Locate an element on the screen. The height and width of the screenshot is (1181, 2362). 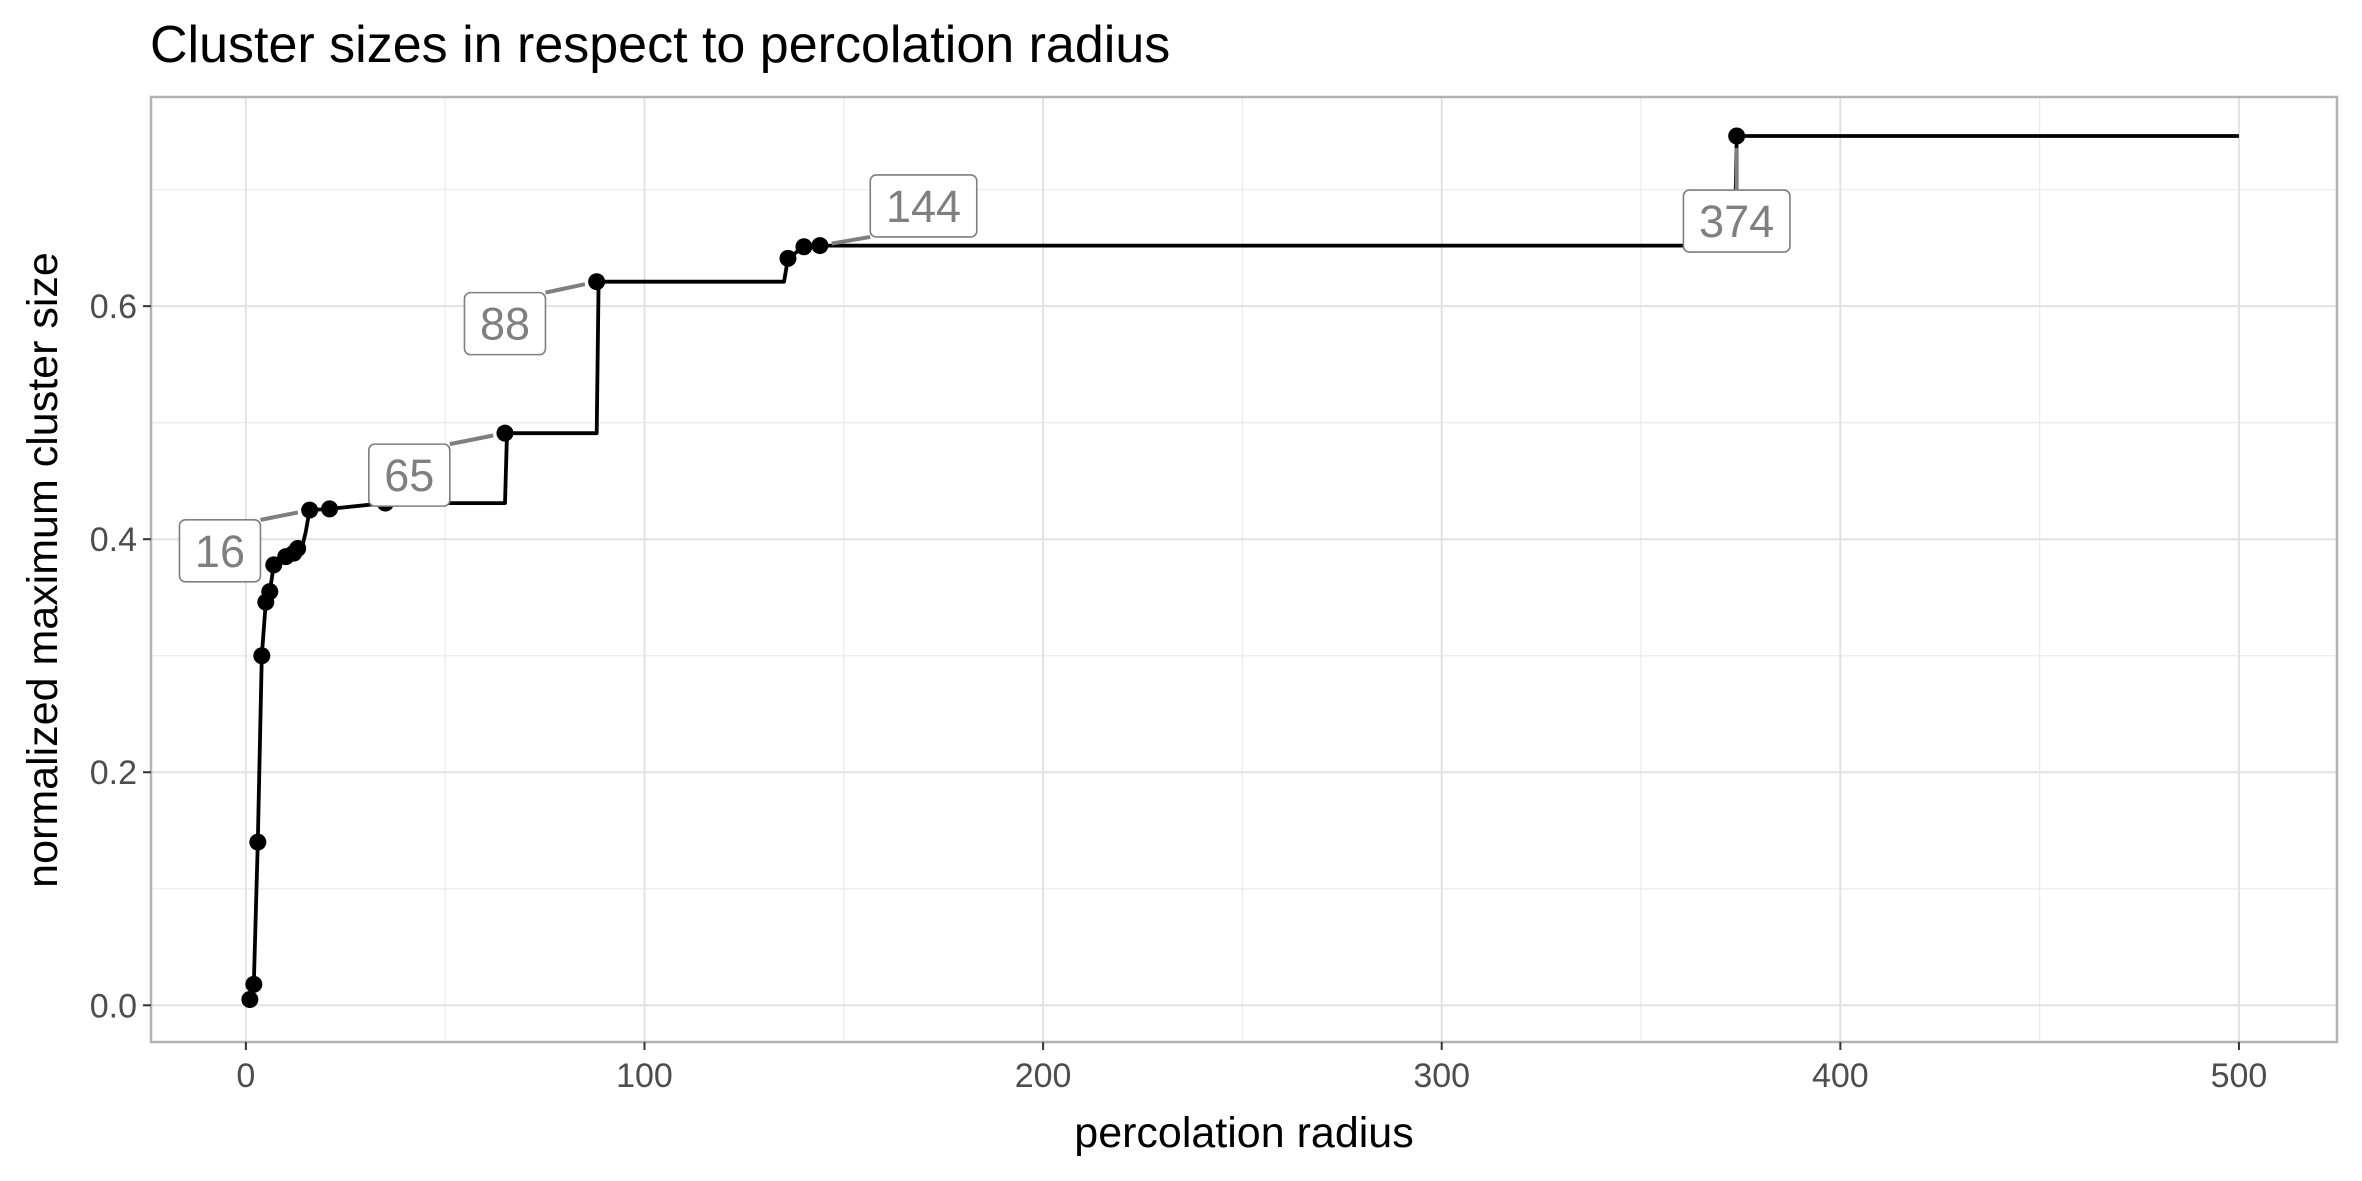
y-axis-ticks: 0.0 0.2 0.4 0.6 is located at coordinates (120, 656).